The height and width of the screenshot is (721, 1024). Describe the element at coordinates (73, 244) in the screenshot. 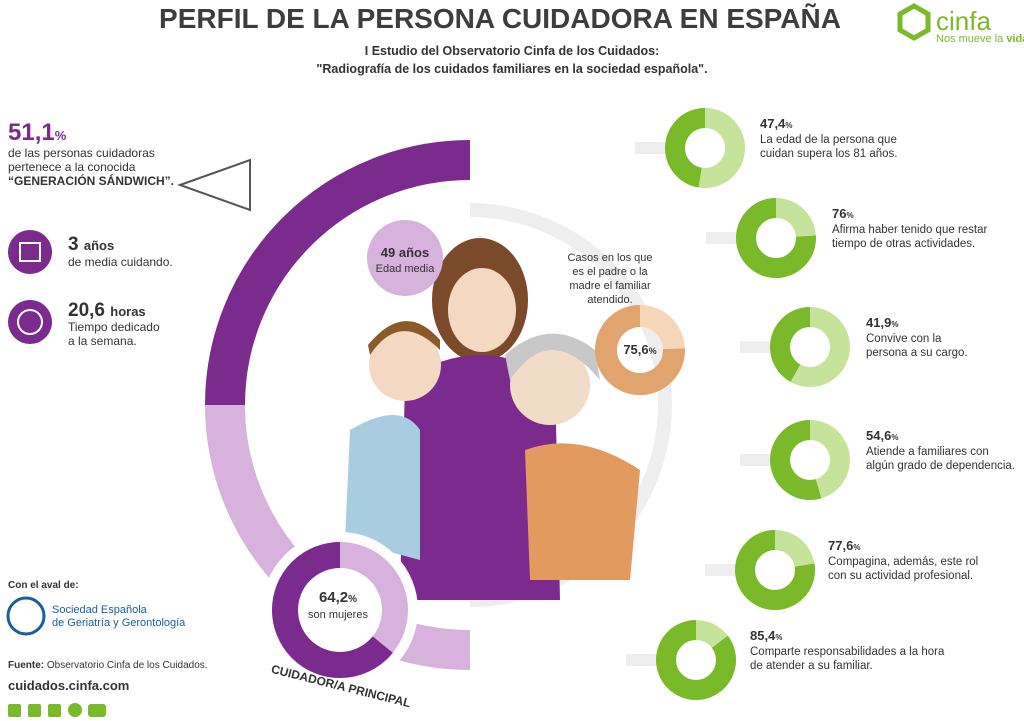

I see `stat-number: 3` at that location.